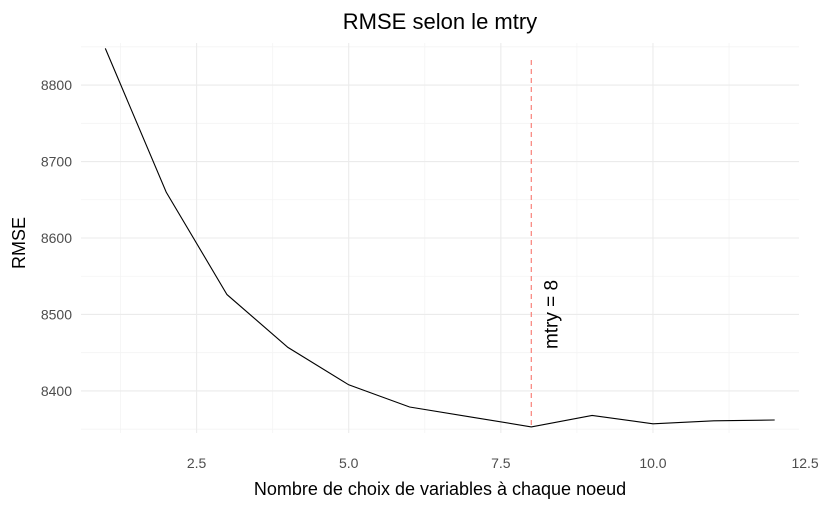  What do you see at coordinates (56, 85) in the screenshot?
I see `y-tick-label: 8800` at bounding box center [56, 85].